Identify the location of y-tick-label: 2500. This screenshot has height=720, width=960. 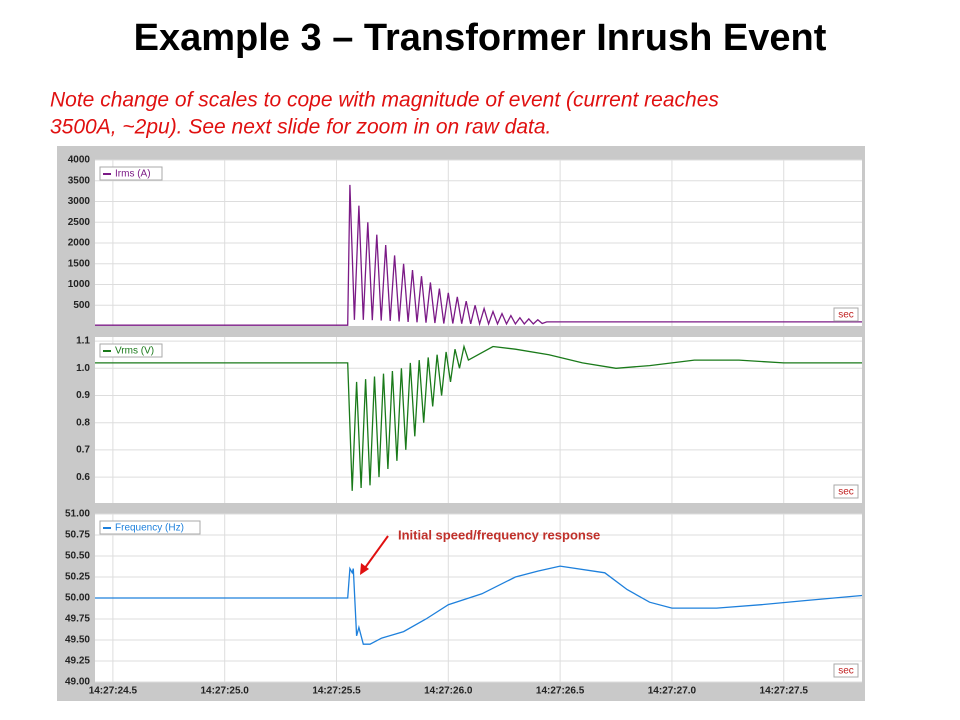
(79, 222).